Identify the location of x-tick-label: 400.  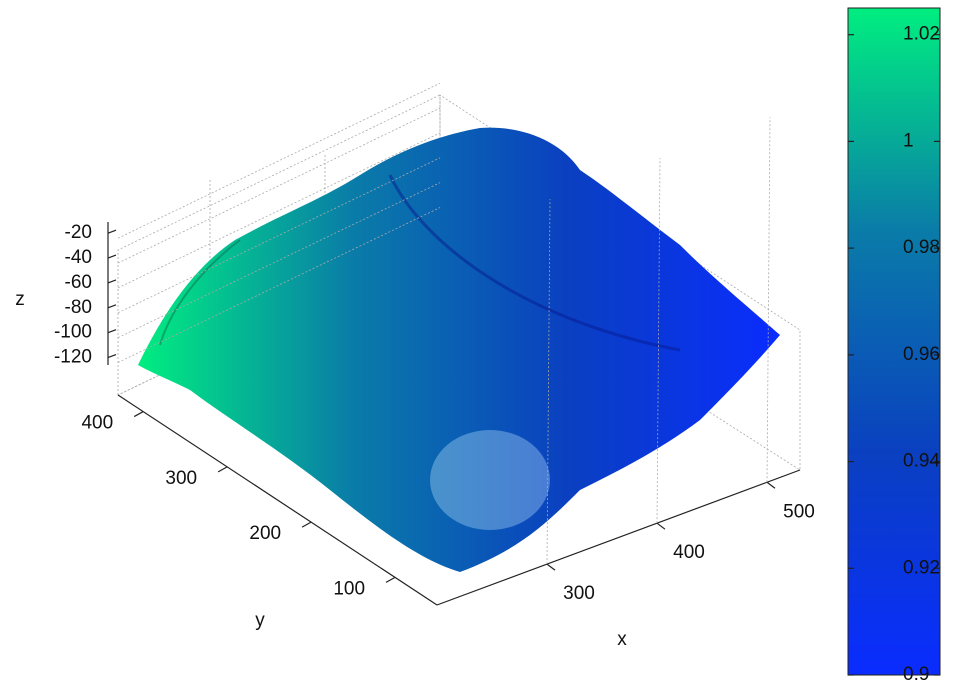
(689, 552).